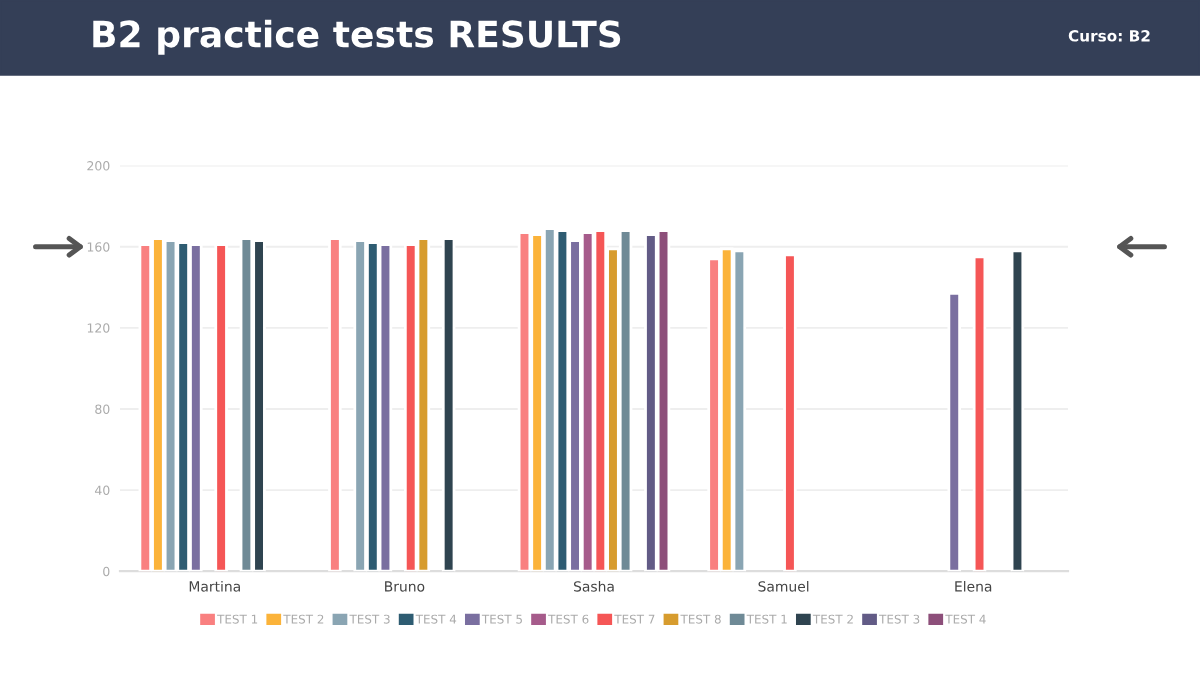  What do you see at coordinates (357, 37) in the screenshot?
I see `chart-title: B2 practice tests RESULTS` at bounding box center [357, 37].